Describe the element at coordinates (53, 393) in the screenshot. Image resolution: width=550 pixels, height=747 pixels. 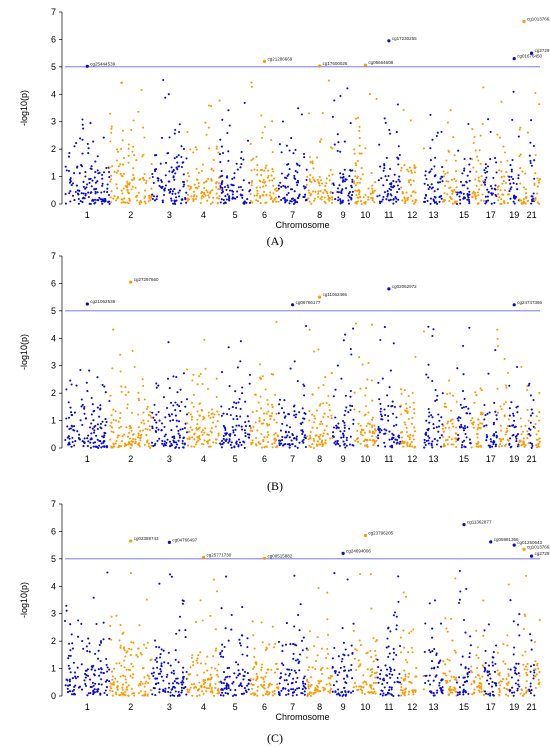
I see `y-tick-label: 2` at that location.